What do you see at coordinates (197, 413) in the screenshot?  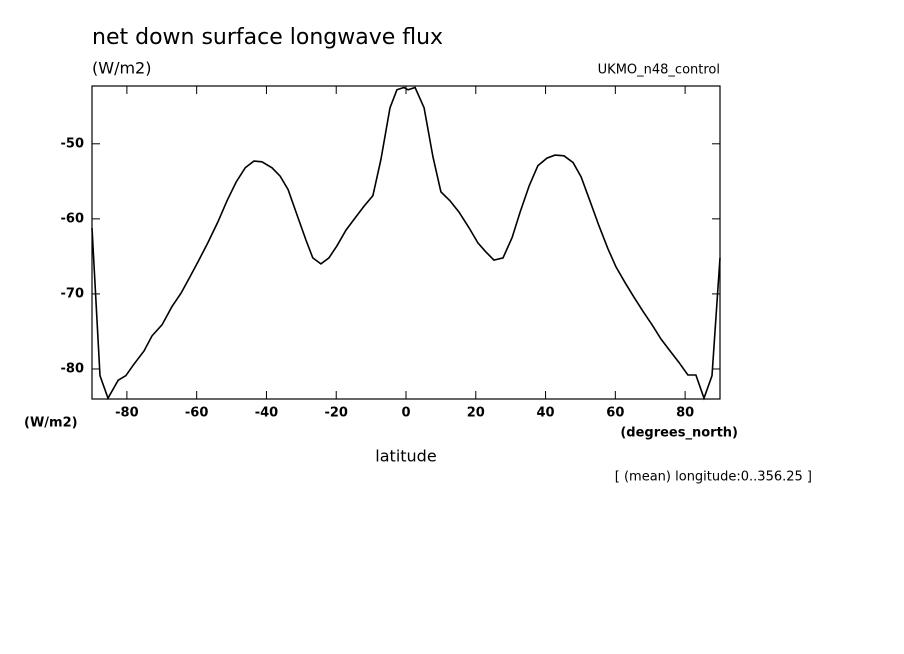 I see `x-tick-label: -60` at bounding box center [197, 413].